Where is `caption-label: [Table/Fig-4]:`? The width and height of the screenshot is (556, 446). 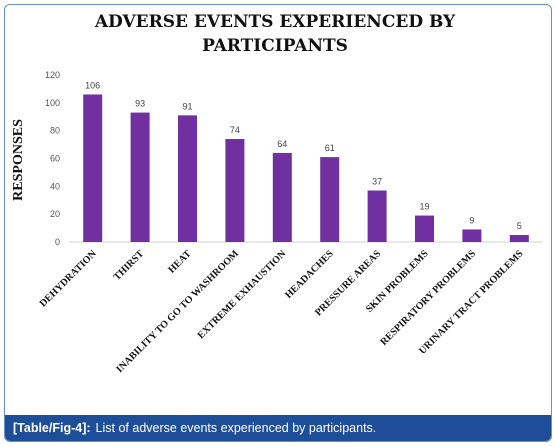 caption-label: [Table/Fig-4]: is located at coordinates (52, 428).